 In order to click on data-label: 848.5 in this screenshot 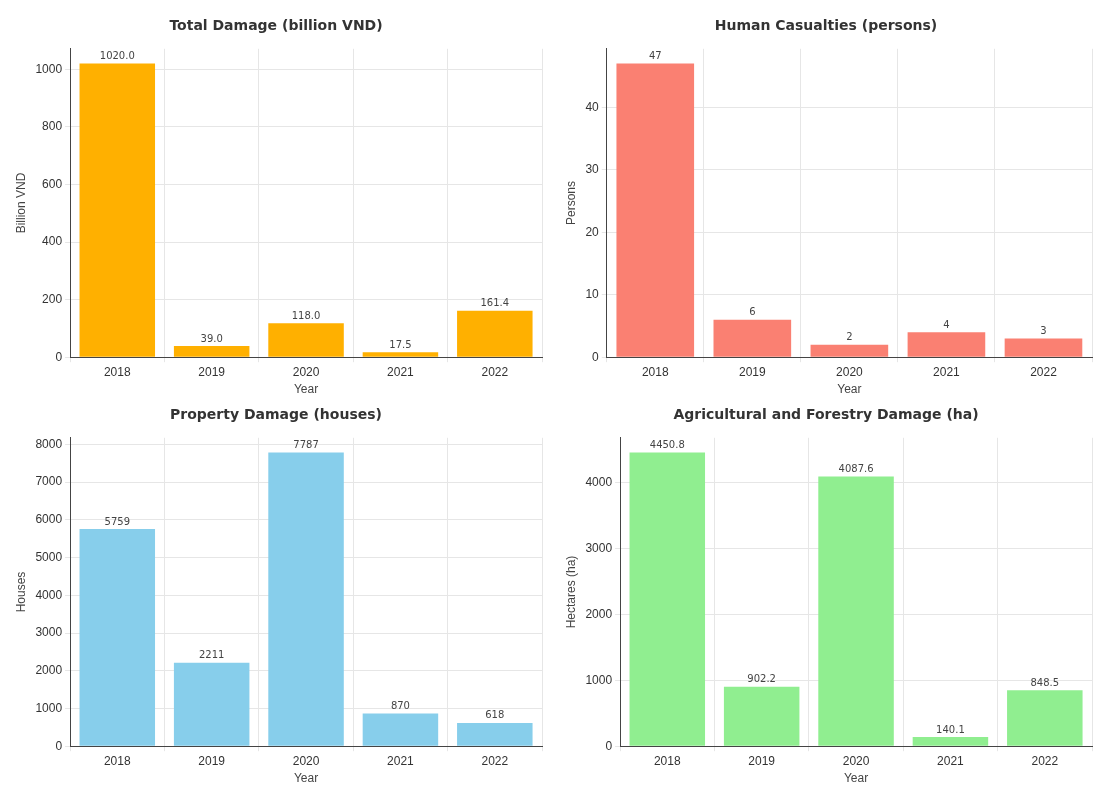, I will do `click(1045, 682)`.